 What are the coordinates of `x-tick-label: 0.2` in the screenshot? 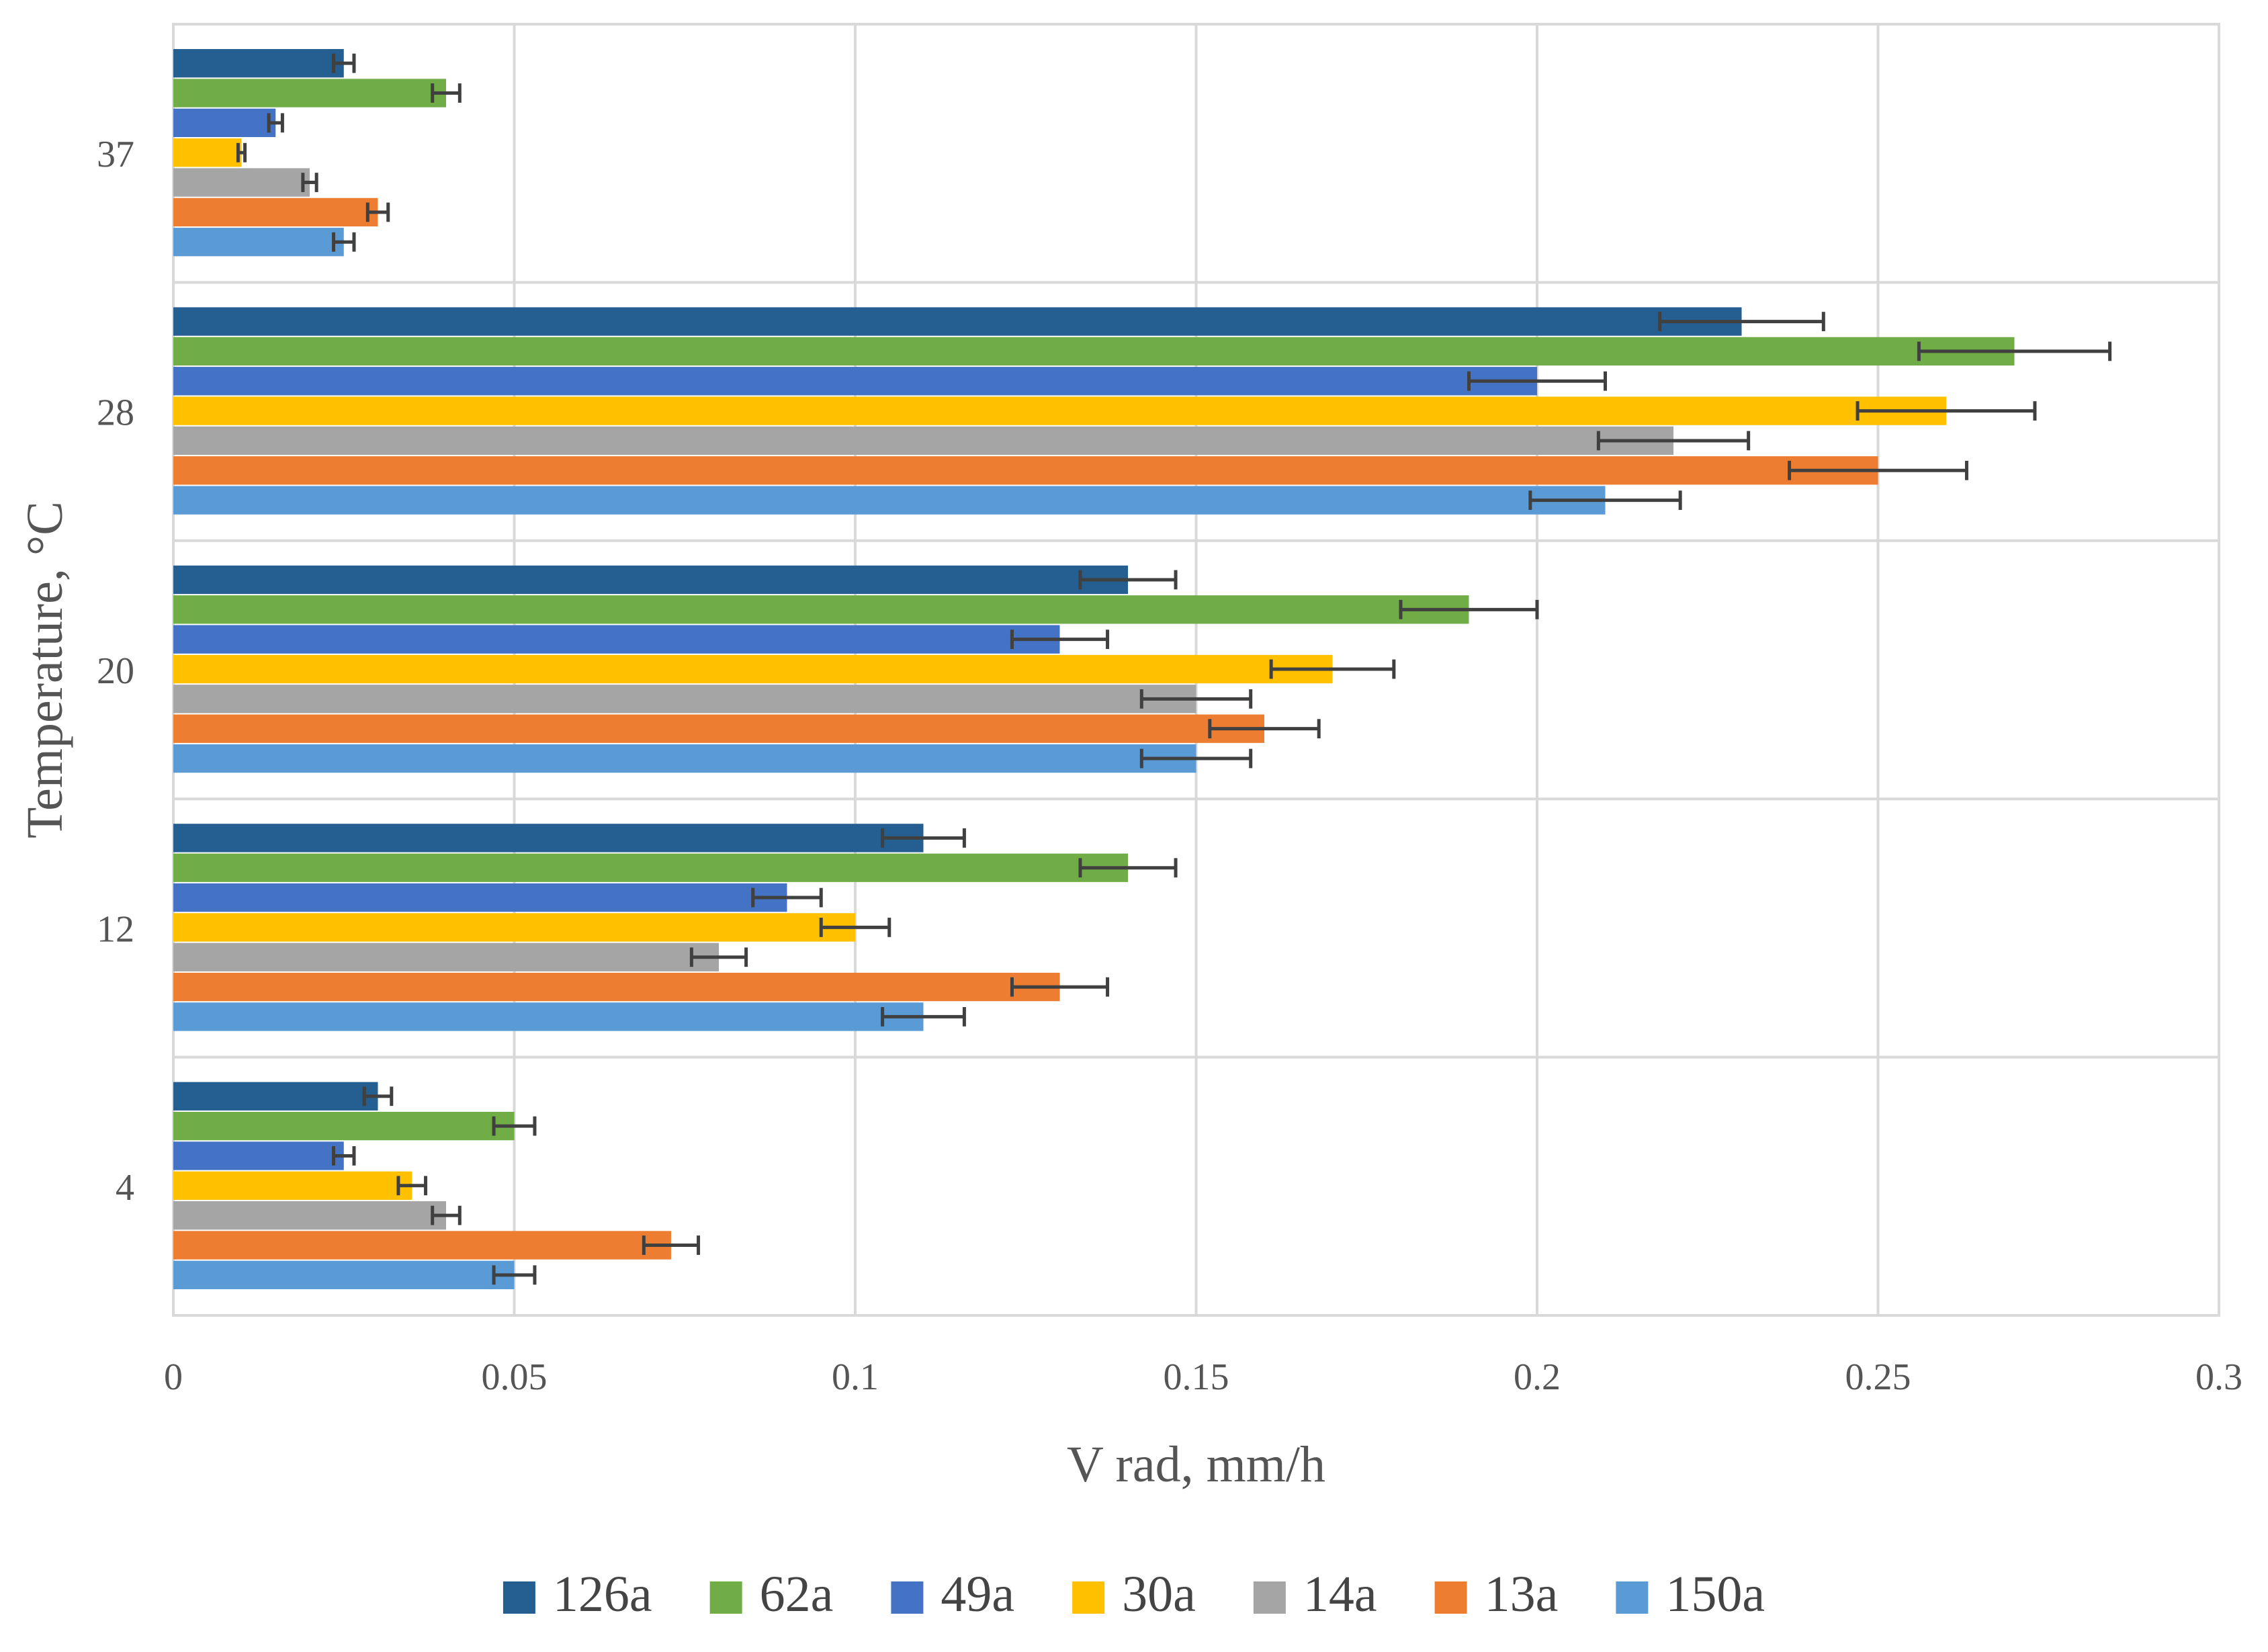 It's located at (1537, 1377).